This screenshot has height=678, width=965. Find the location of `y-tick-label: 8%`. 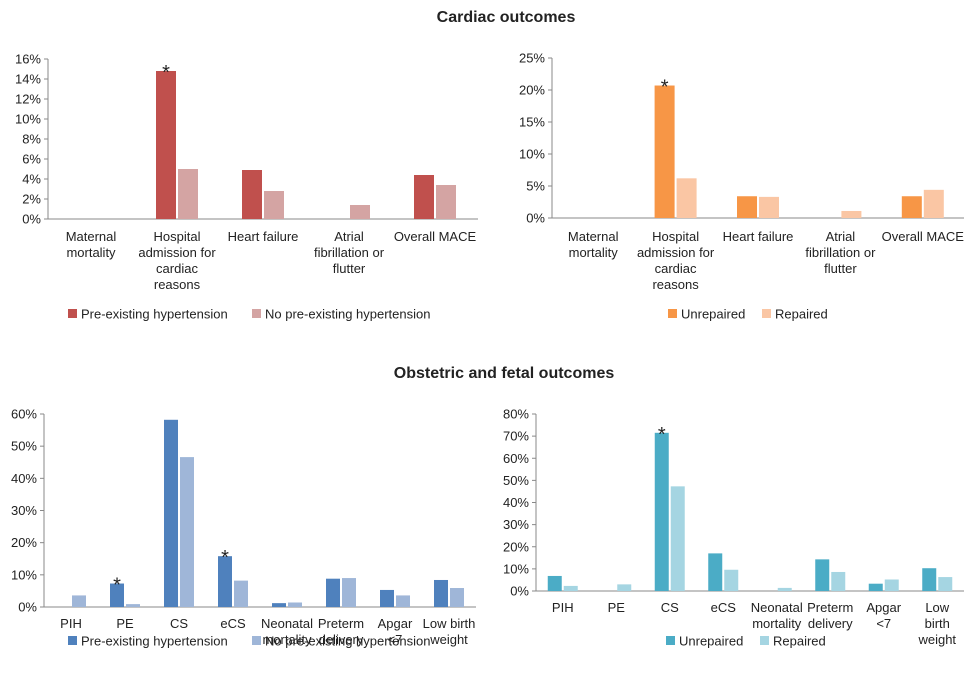

y-tick-label: 8% is located at coordinates (31, 139).